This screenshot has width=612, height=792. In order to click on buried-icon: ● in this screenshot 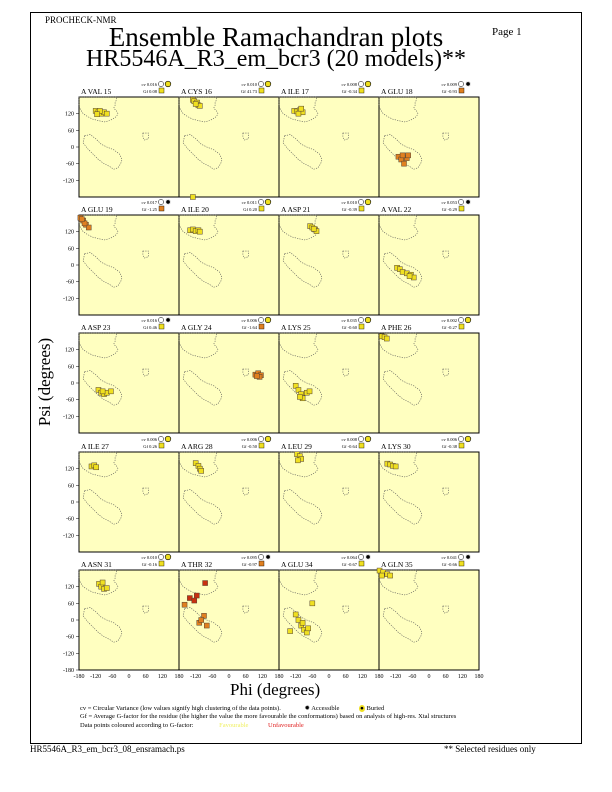, I will do `click(361, 708)`.